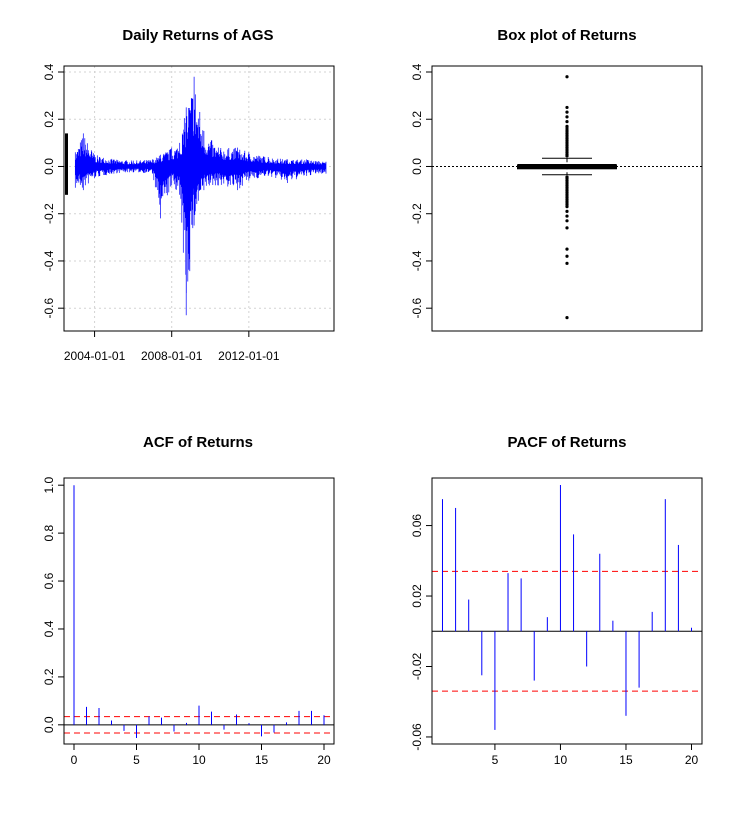  Describe the element at coordinates (49, 485) in the screenshot. I see `acf-y-tick-label: 1.0` at that location.